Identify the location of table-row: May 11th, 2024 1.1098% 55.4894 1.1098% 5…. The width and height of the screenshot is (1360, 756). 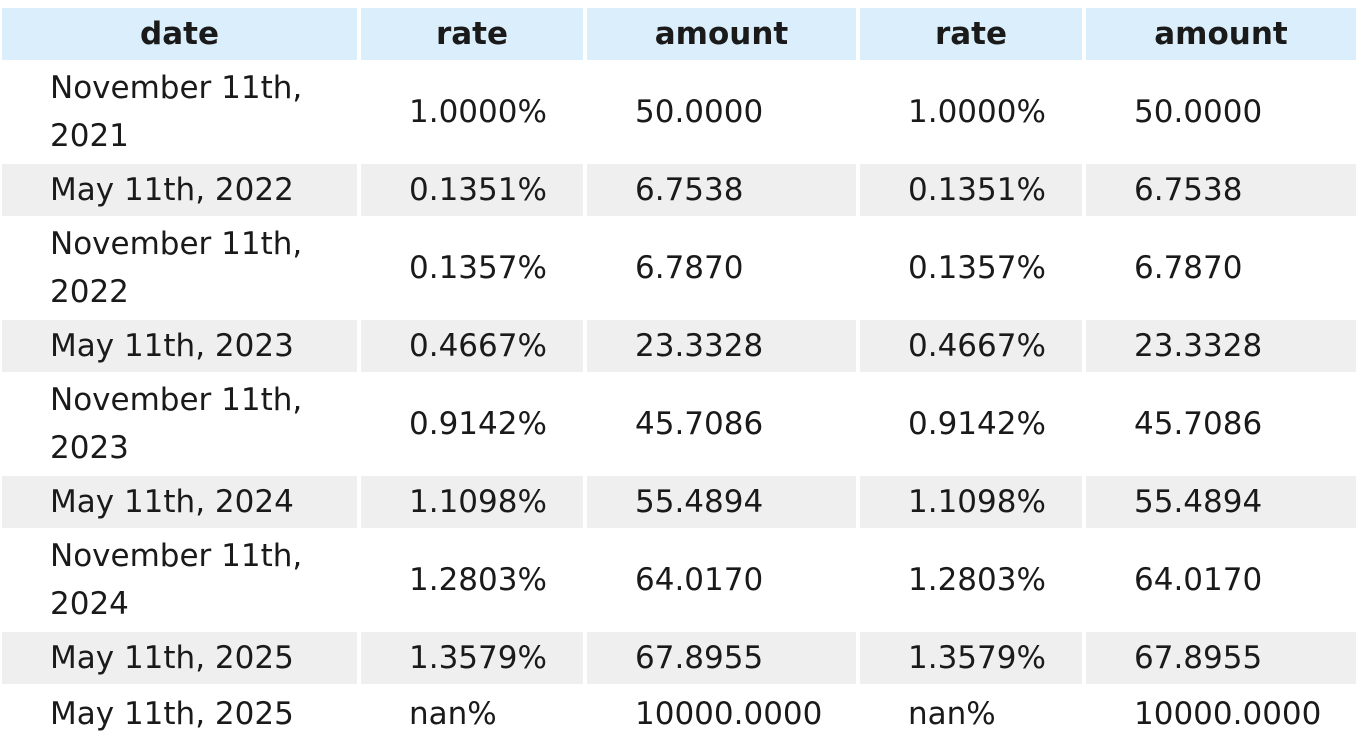
(679, 502).